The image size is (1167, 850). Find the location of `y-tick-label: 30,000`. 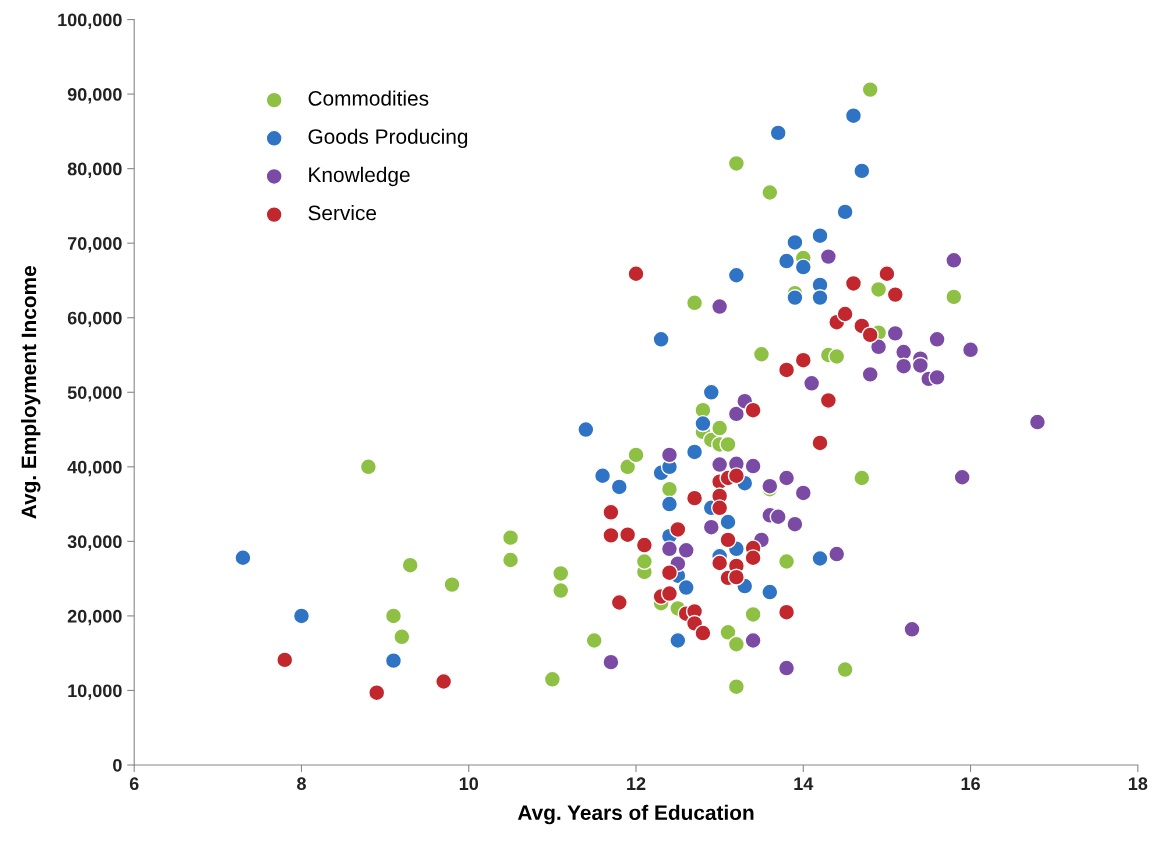

y-tick-label: 30,000 is located at coordinates (94, 543).